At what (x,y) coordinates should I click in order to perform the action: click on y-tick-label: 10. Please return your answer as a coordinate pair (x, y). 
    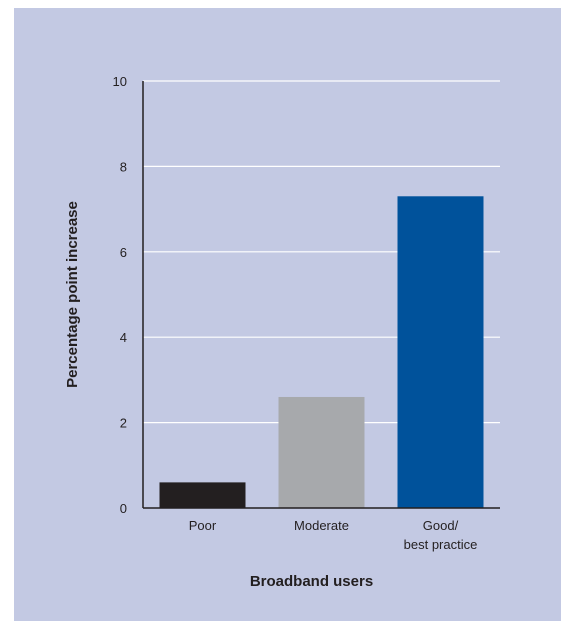
    Looking at the image, I should click on (120, 81).